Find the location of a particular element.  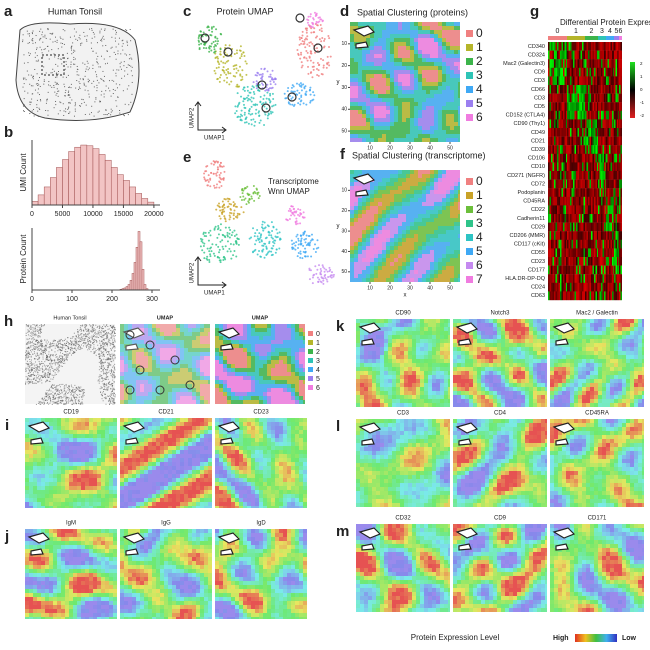

x-tick-label: 30 is located at coordinates (410, 148).